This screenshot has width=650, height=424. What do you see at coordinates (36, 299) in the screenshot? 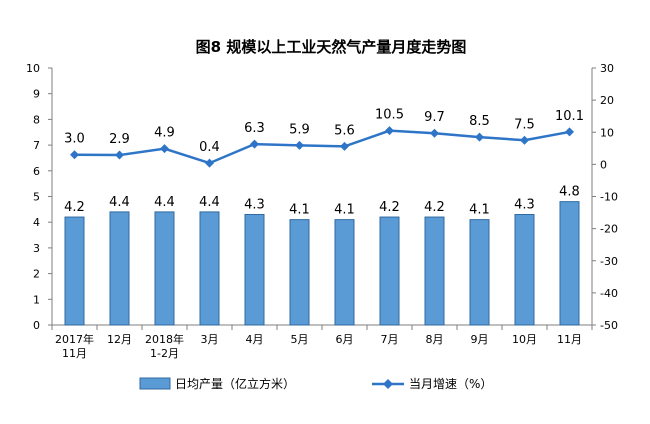
I see `left-axis-tick-label: 1` at bounding box center [36, 299].